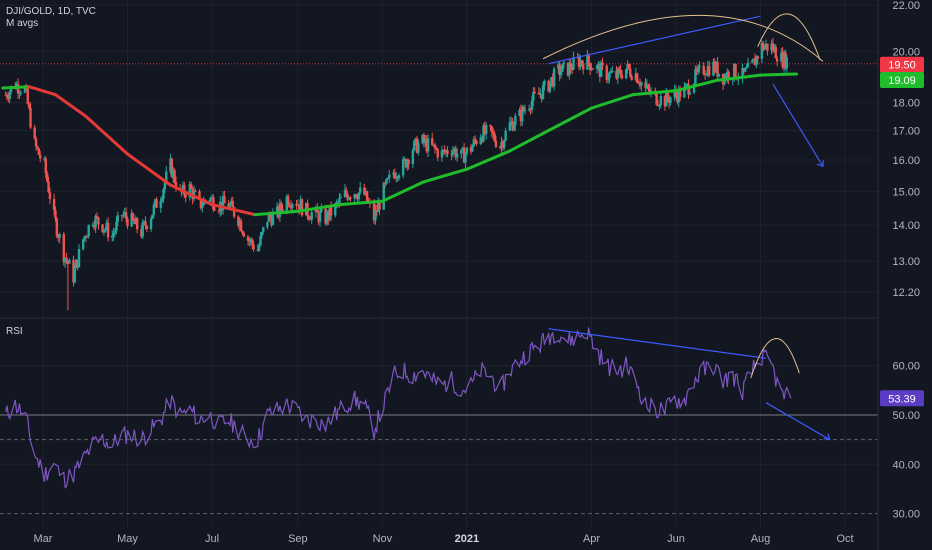 This screenshot has width=932, height=550. Describe the element at coordinates (906, 367) in the screenshot. I see `rsi-tick-label: 60.00` at that location.